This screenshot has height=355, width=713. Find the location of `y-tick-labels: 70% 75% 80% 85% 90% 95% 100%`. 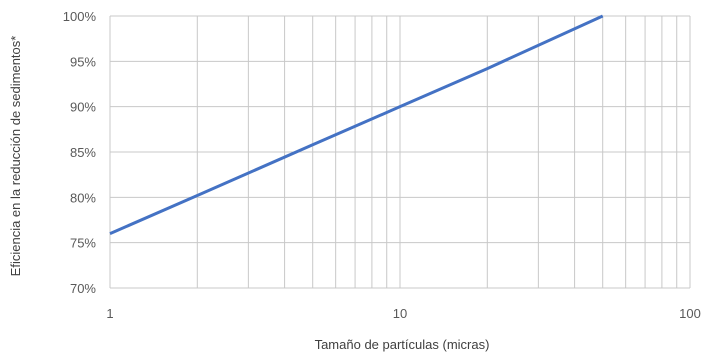

y-tick-labels: 70% 75% 80% 85% 90% 95% 100% is located at coordinates (80, 152).